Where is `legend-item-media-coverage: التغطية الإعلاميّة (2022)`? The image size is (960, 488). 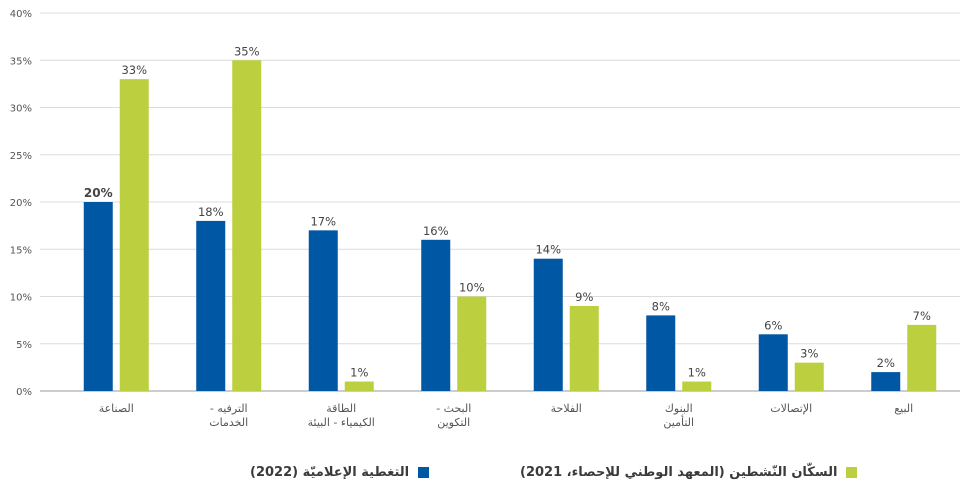
legend-item-media-coverage: التغطية الإعلاميّة (2022) is located at coordinates (340, 472).